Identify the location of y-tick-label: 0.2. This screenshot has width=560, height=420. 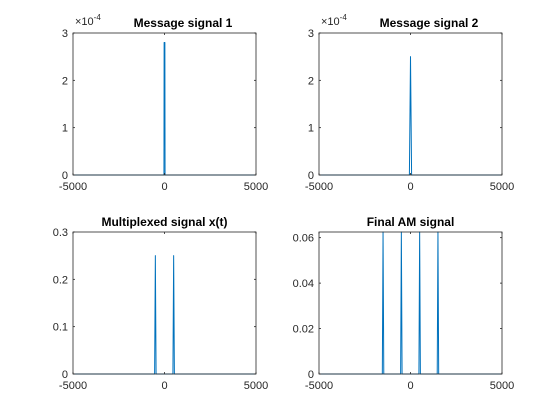
(60, 280).